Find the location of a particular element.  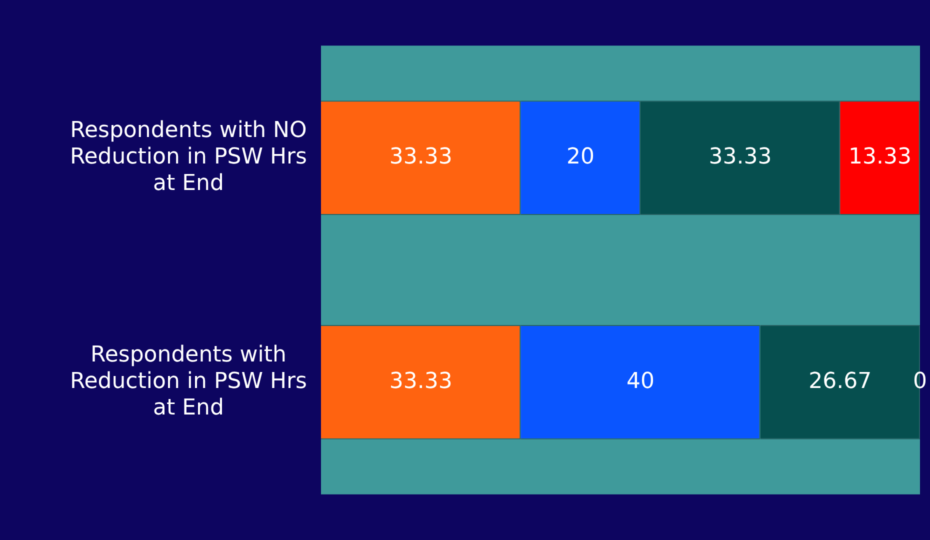

data-label: 26.67 is located at coordinates (840, 381).